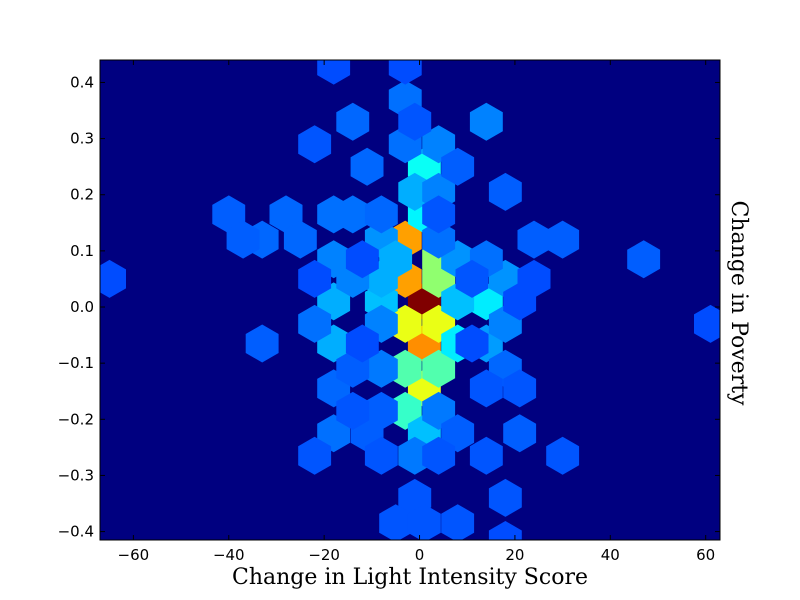  What do you see at coordinates (82, 251) in the screenshot?
I see `y-tick-label: 0.1` at bounding box center [82, 251].